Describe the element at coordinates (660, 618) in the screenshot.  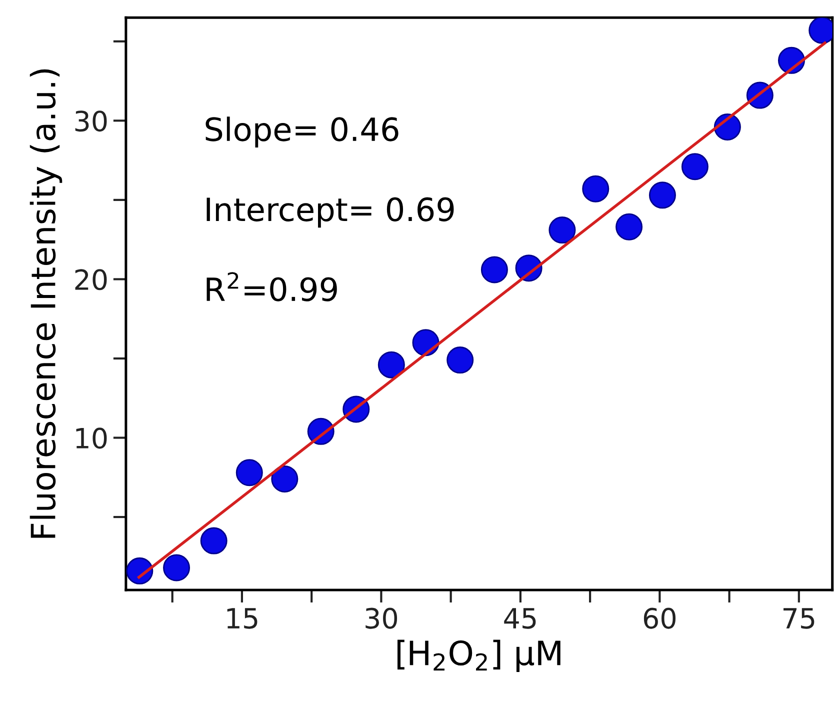
I see `x-tick-label: 60` at that location.